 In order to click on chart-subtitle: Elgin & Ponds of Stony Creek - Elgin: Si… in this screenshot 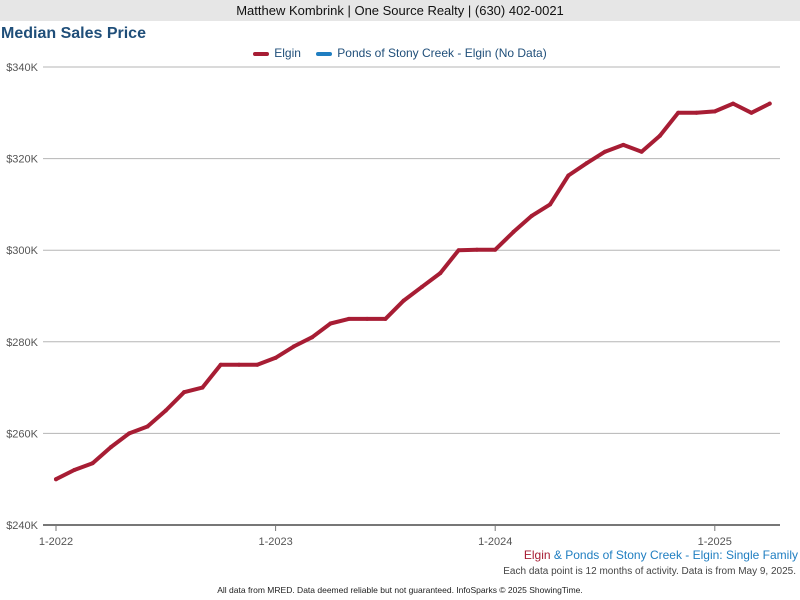, I will do `click(661, 555)`.